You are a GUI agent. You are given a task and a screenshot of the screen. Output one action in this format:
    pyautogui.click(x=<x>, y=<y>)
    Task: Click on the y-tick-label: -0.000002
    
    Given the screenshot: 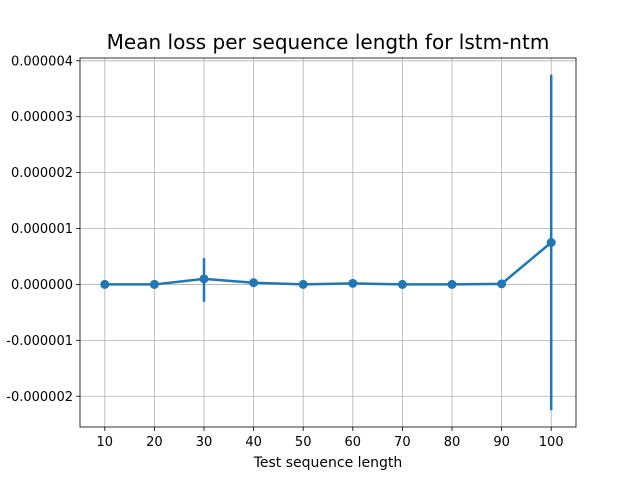 What is the action you would take?
    pyautogui.click(x=39, y=397)
    